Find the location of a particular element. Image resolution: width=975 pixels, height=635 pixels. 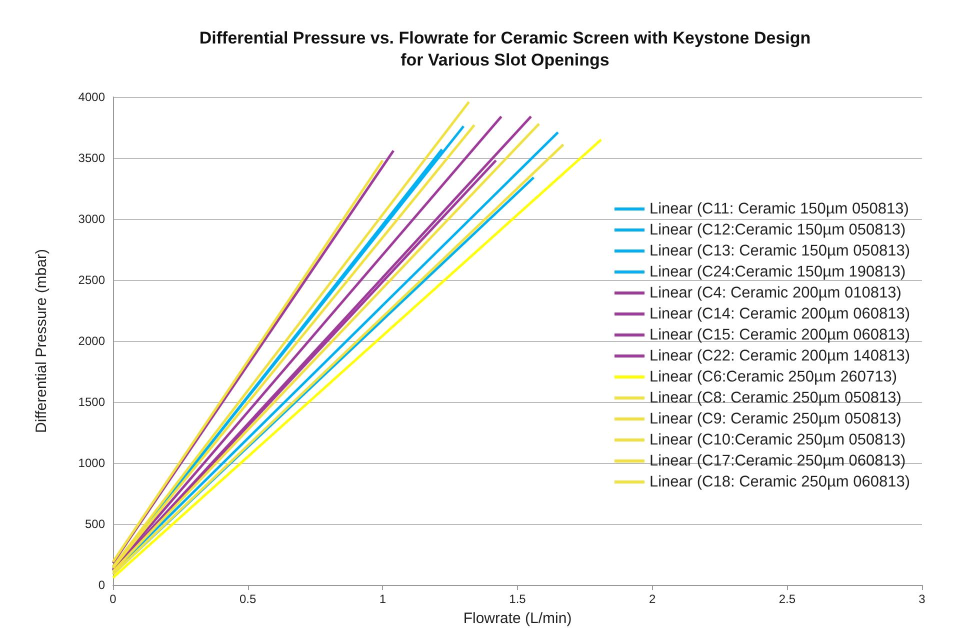

y-tick-label: 0 is located at coordinates (102, 585).